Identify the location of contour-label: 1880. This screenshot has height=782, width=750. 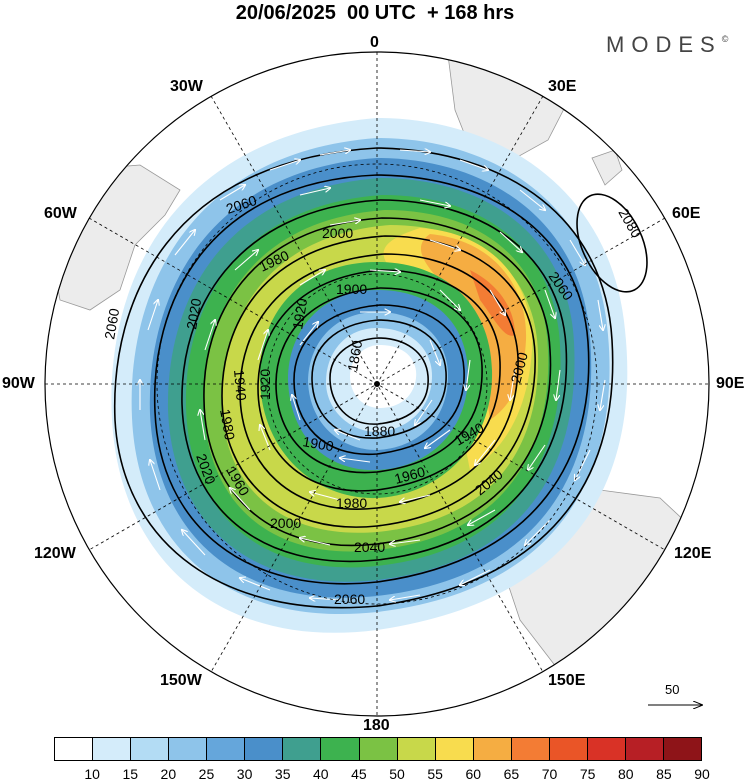
(379, 431).